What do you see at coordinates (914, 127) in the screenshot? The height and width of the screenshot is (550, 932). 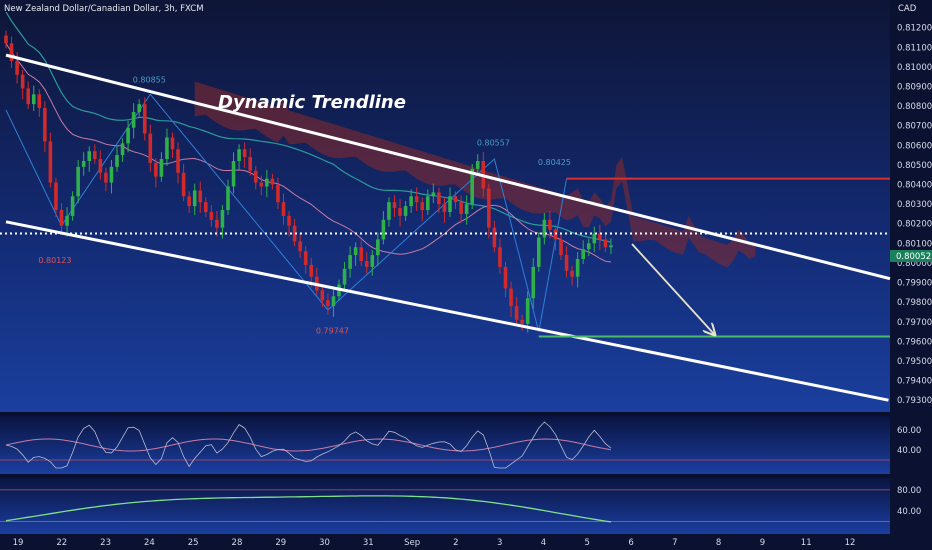 I see `y-tick-label: 0.80700` at bounding box center [914, 127].